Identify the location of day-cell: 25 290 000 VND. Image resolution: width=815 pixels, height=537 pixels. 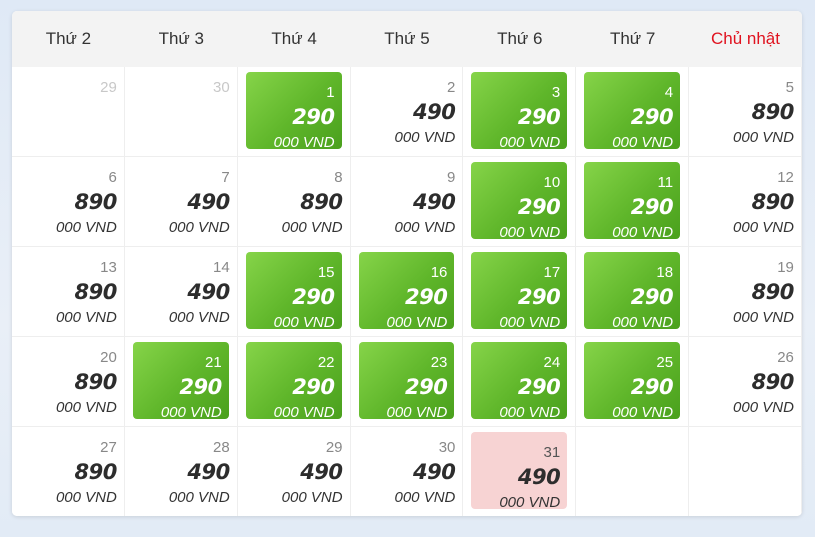
(632, 382).